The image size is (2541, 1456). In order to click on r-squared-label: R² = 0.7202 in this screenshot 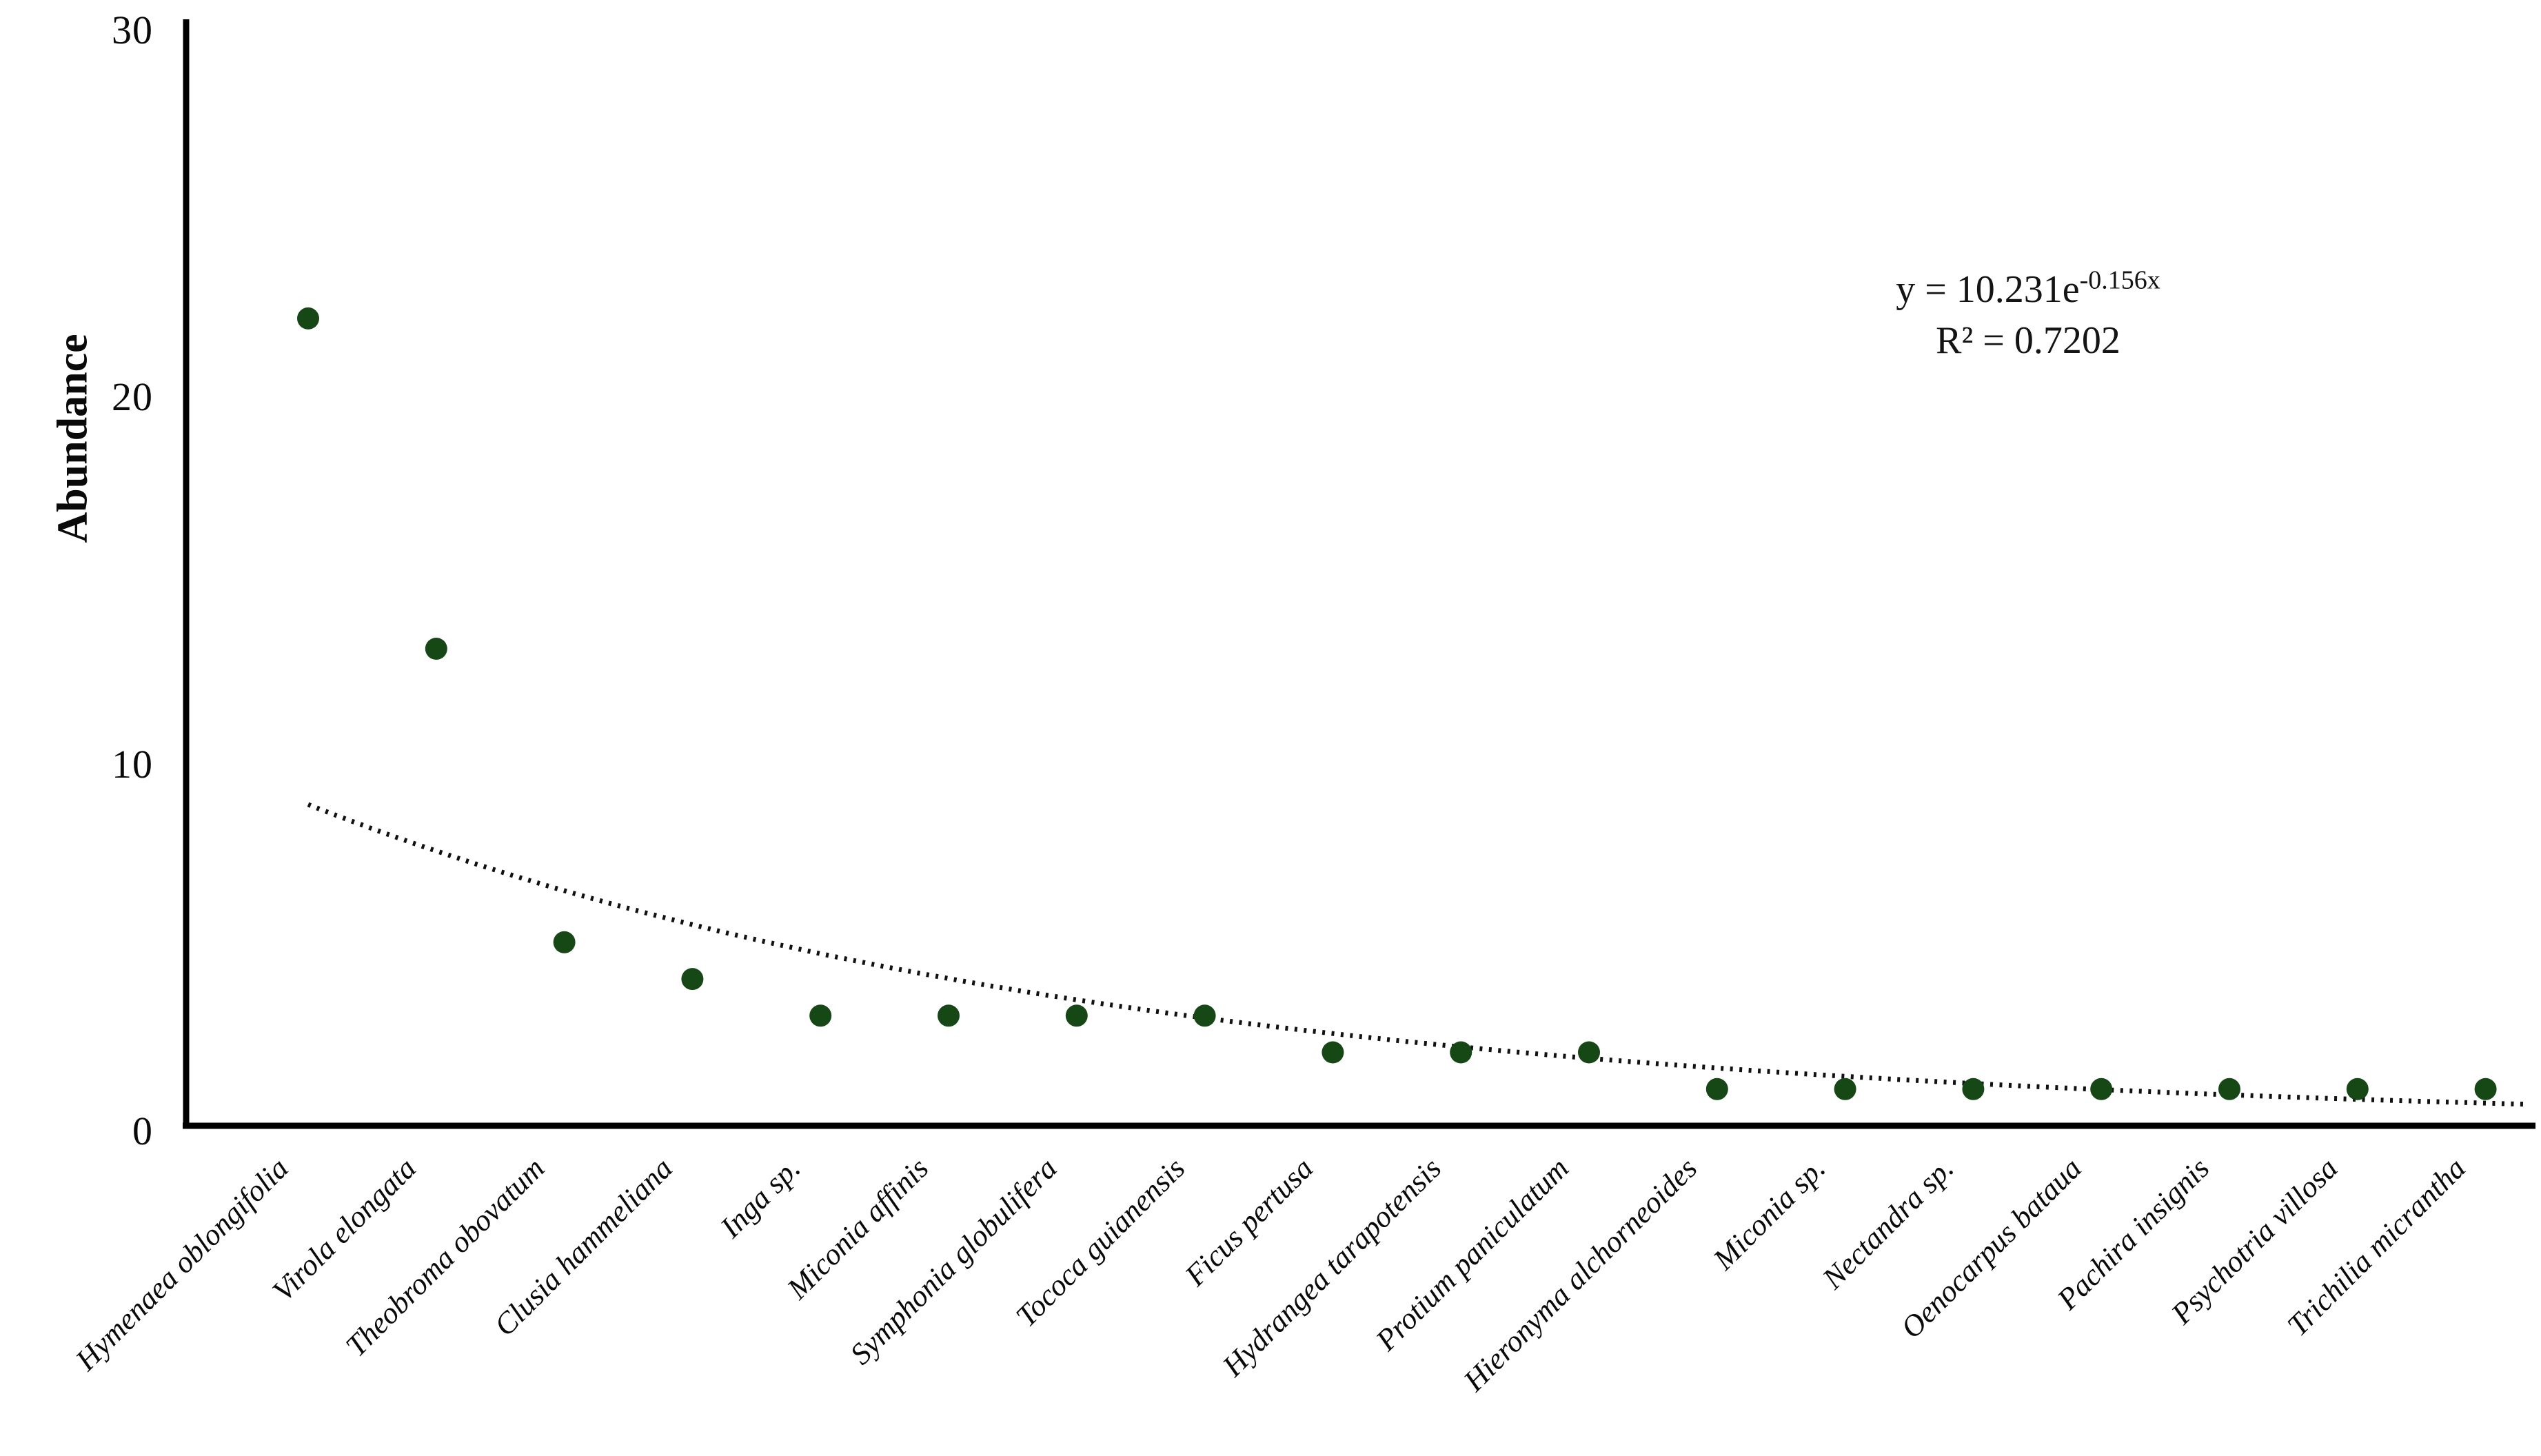, I will do `click(2028, 340)`.